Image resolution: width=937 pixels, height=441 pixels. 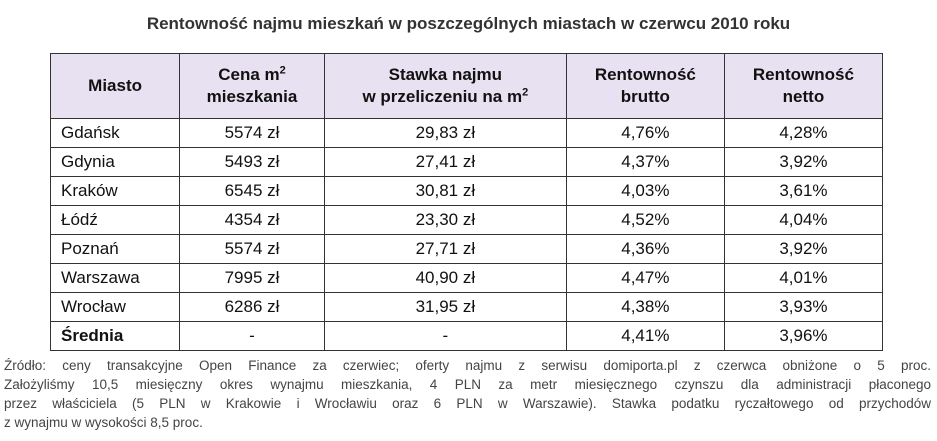 What do you see at coordinates (645, 336) in the screenshot?
I see `table-cell: 4,41%` at bounding box center [645, 336].